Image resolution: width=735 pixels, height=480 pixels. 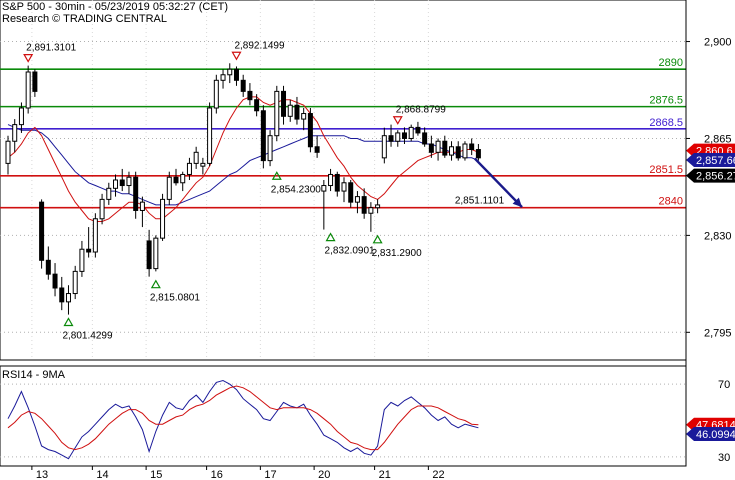 I want to click on price-tag: 2,857.66, so click(x=710, y=160).